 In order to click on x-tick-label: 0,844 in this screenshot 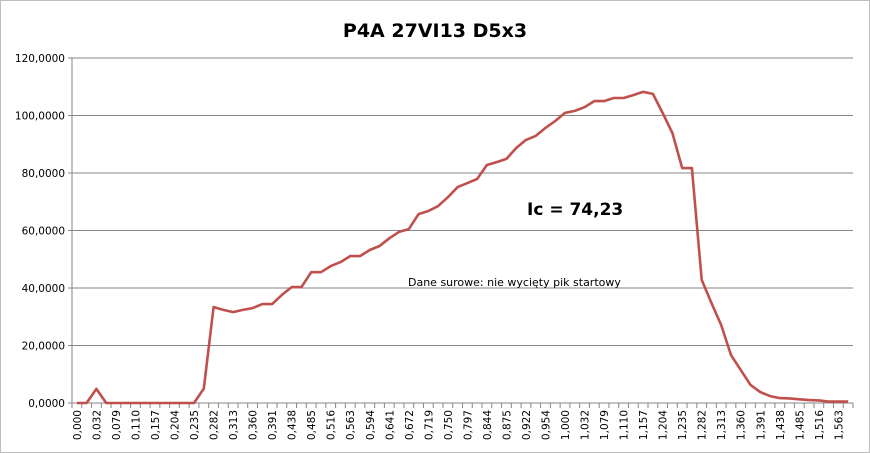, I will do `click(488, 425)`.